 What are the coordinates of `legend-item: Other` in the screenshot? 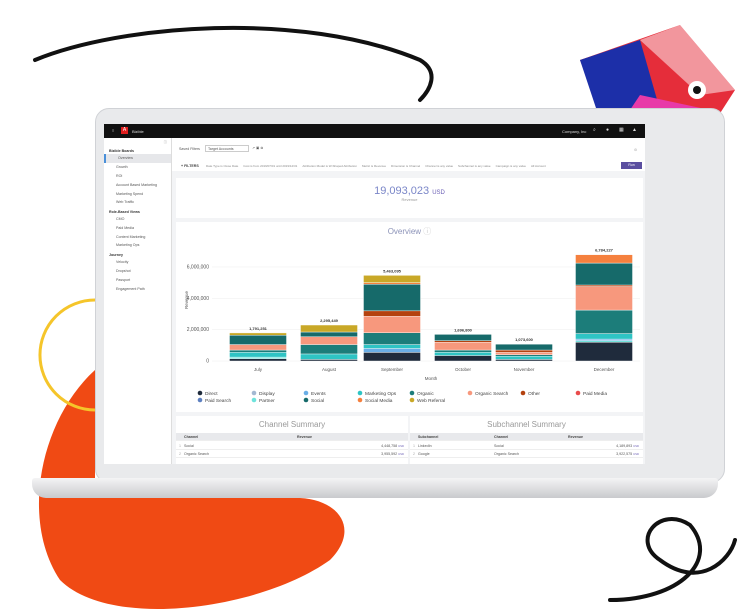 It's located at (530, 393).